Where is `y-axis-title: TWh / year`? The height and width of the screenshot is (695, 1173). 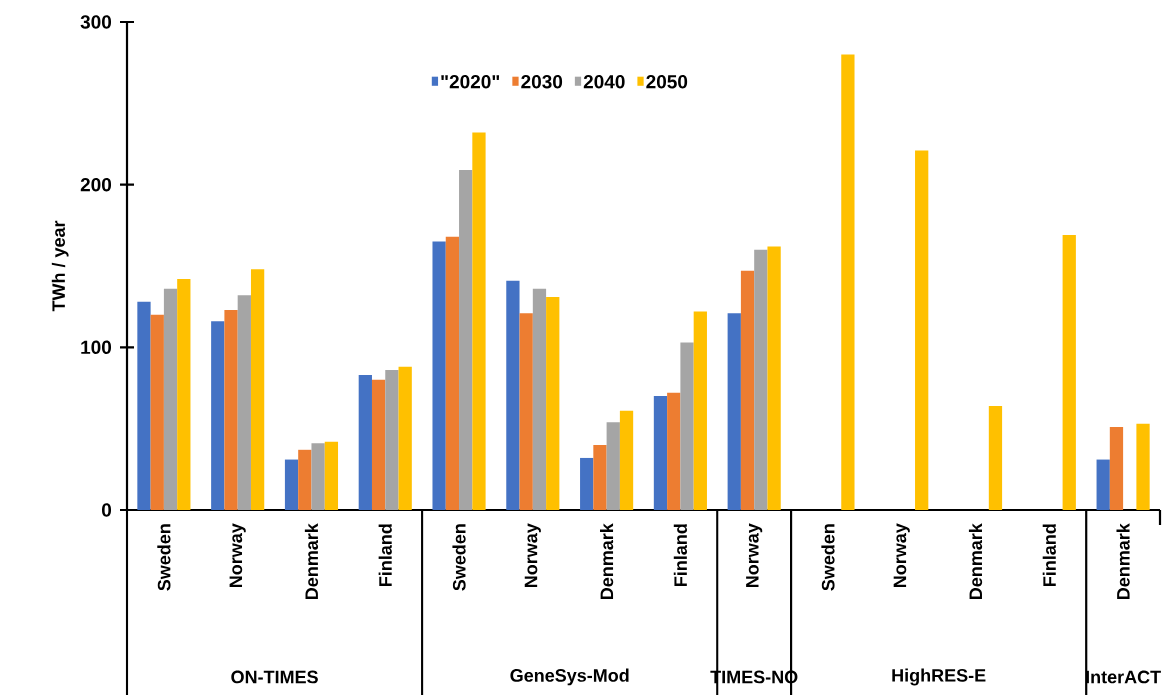 y-axis-title: TWh / year is located at coordinates (60, 266).